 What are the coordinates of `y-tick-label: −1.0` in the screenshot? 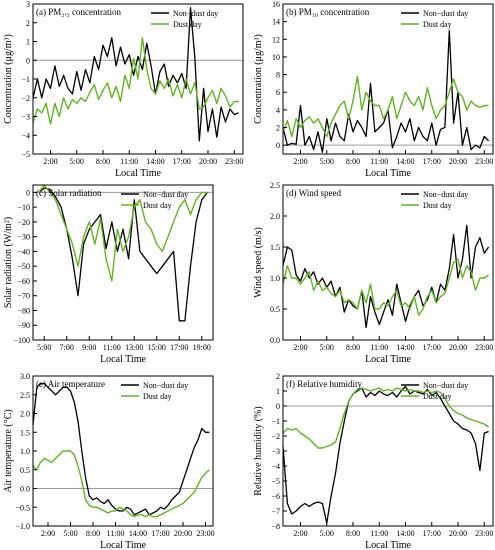 It's located at (22, 526).